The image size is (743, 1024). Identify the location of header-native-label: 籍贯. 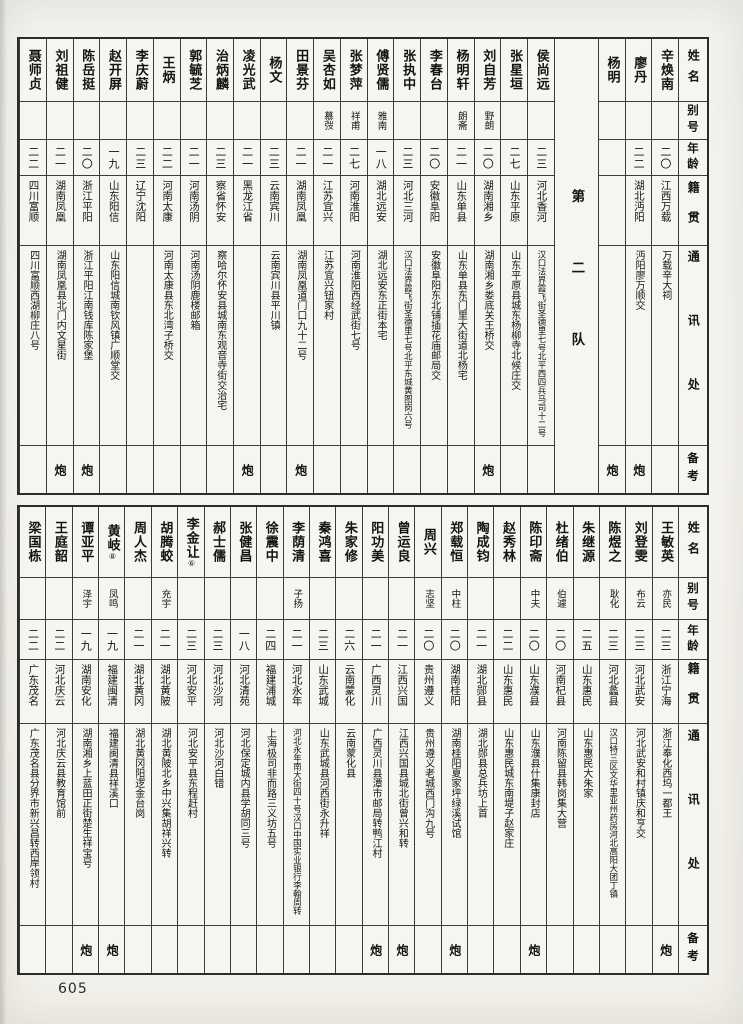
(693, 691).